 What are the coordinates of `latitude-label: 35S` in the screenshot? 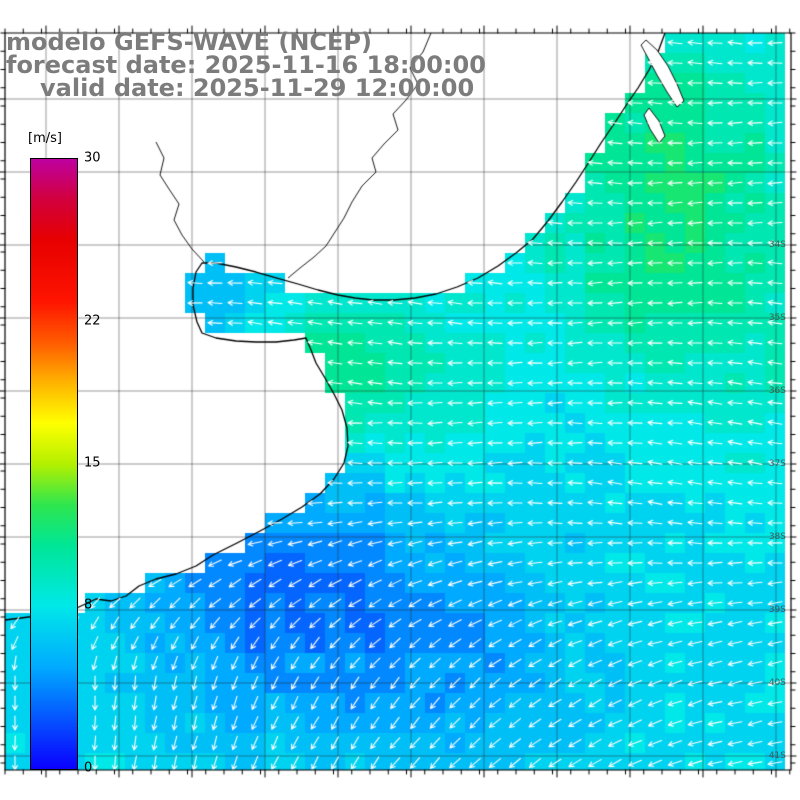 It's located at (777, 318).